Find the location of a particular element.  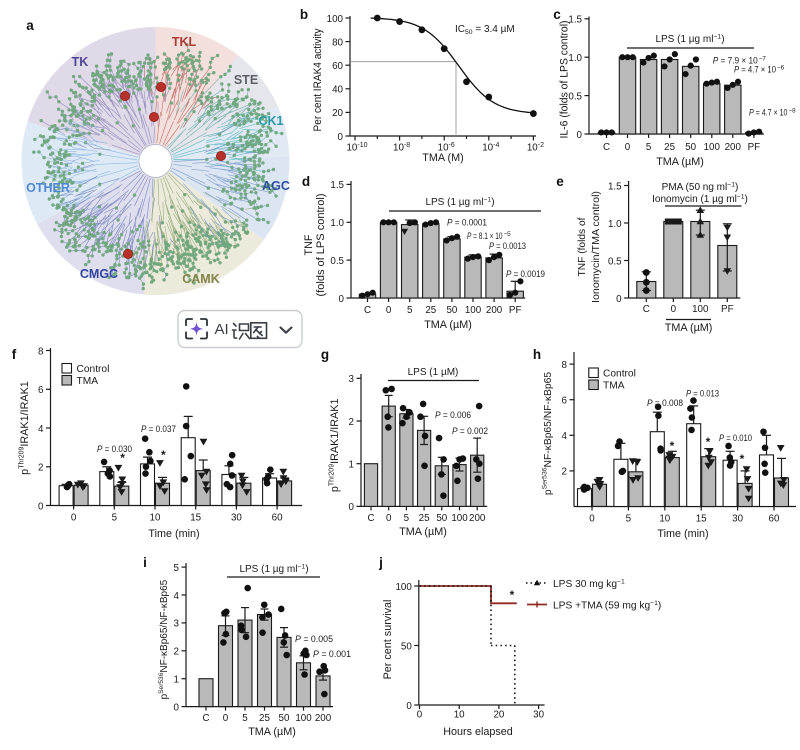

svg-text: a is located at coordinates (30, 25).